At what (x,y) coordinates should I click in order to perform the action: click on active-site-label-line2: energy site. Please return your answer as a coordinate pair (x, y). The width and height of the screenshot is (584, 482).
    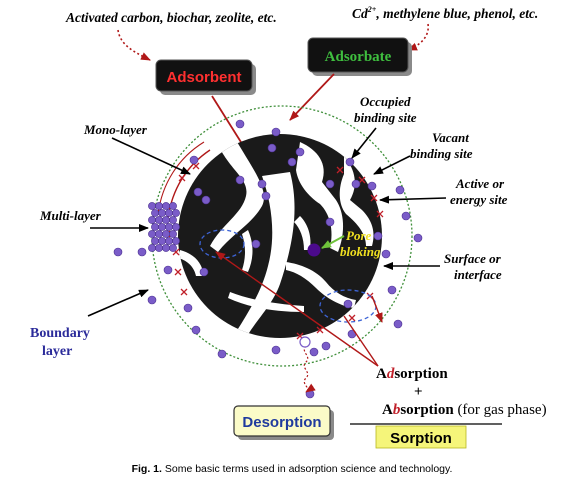
    Looking at the image, I should click on (479, 199).